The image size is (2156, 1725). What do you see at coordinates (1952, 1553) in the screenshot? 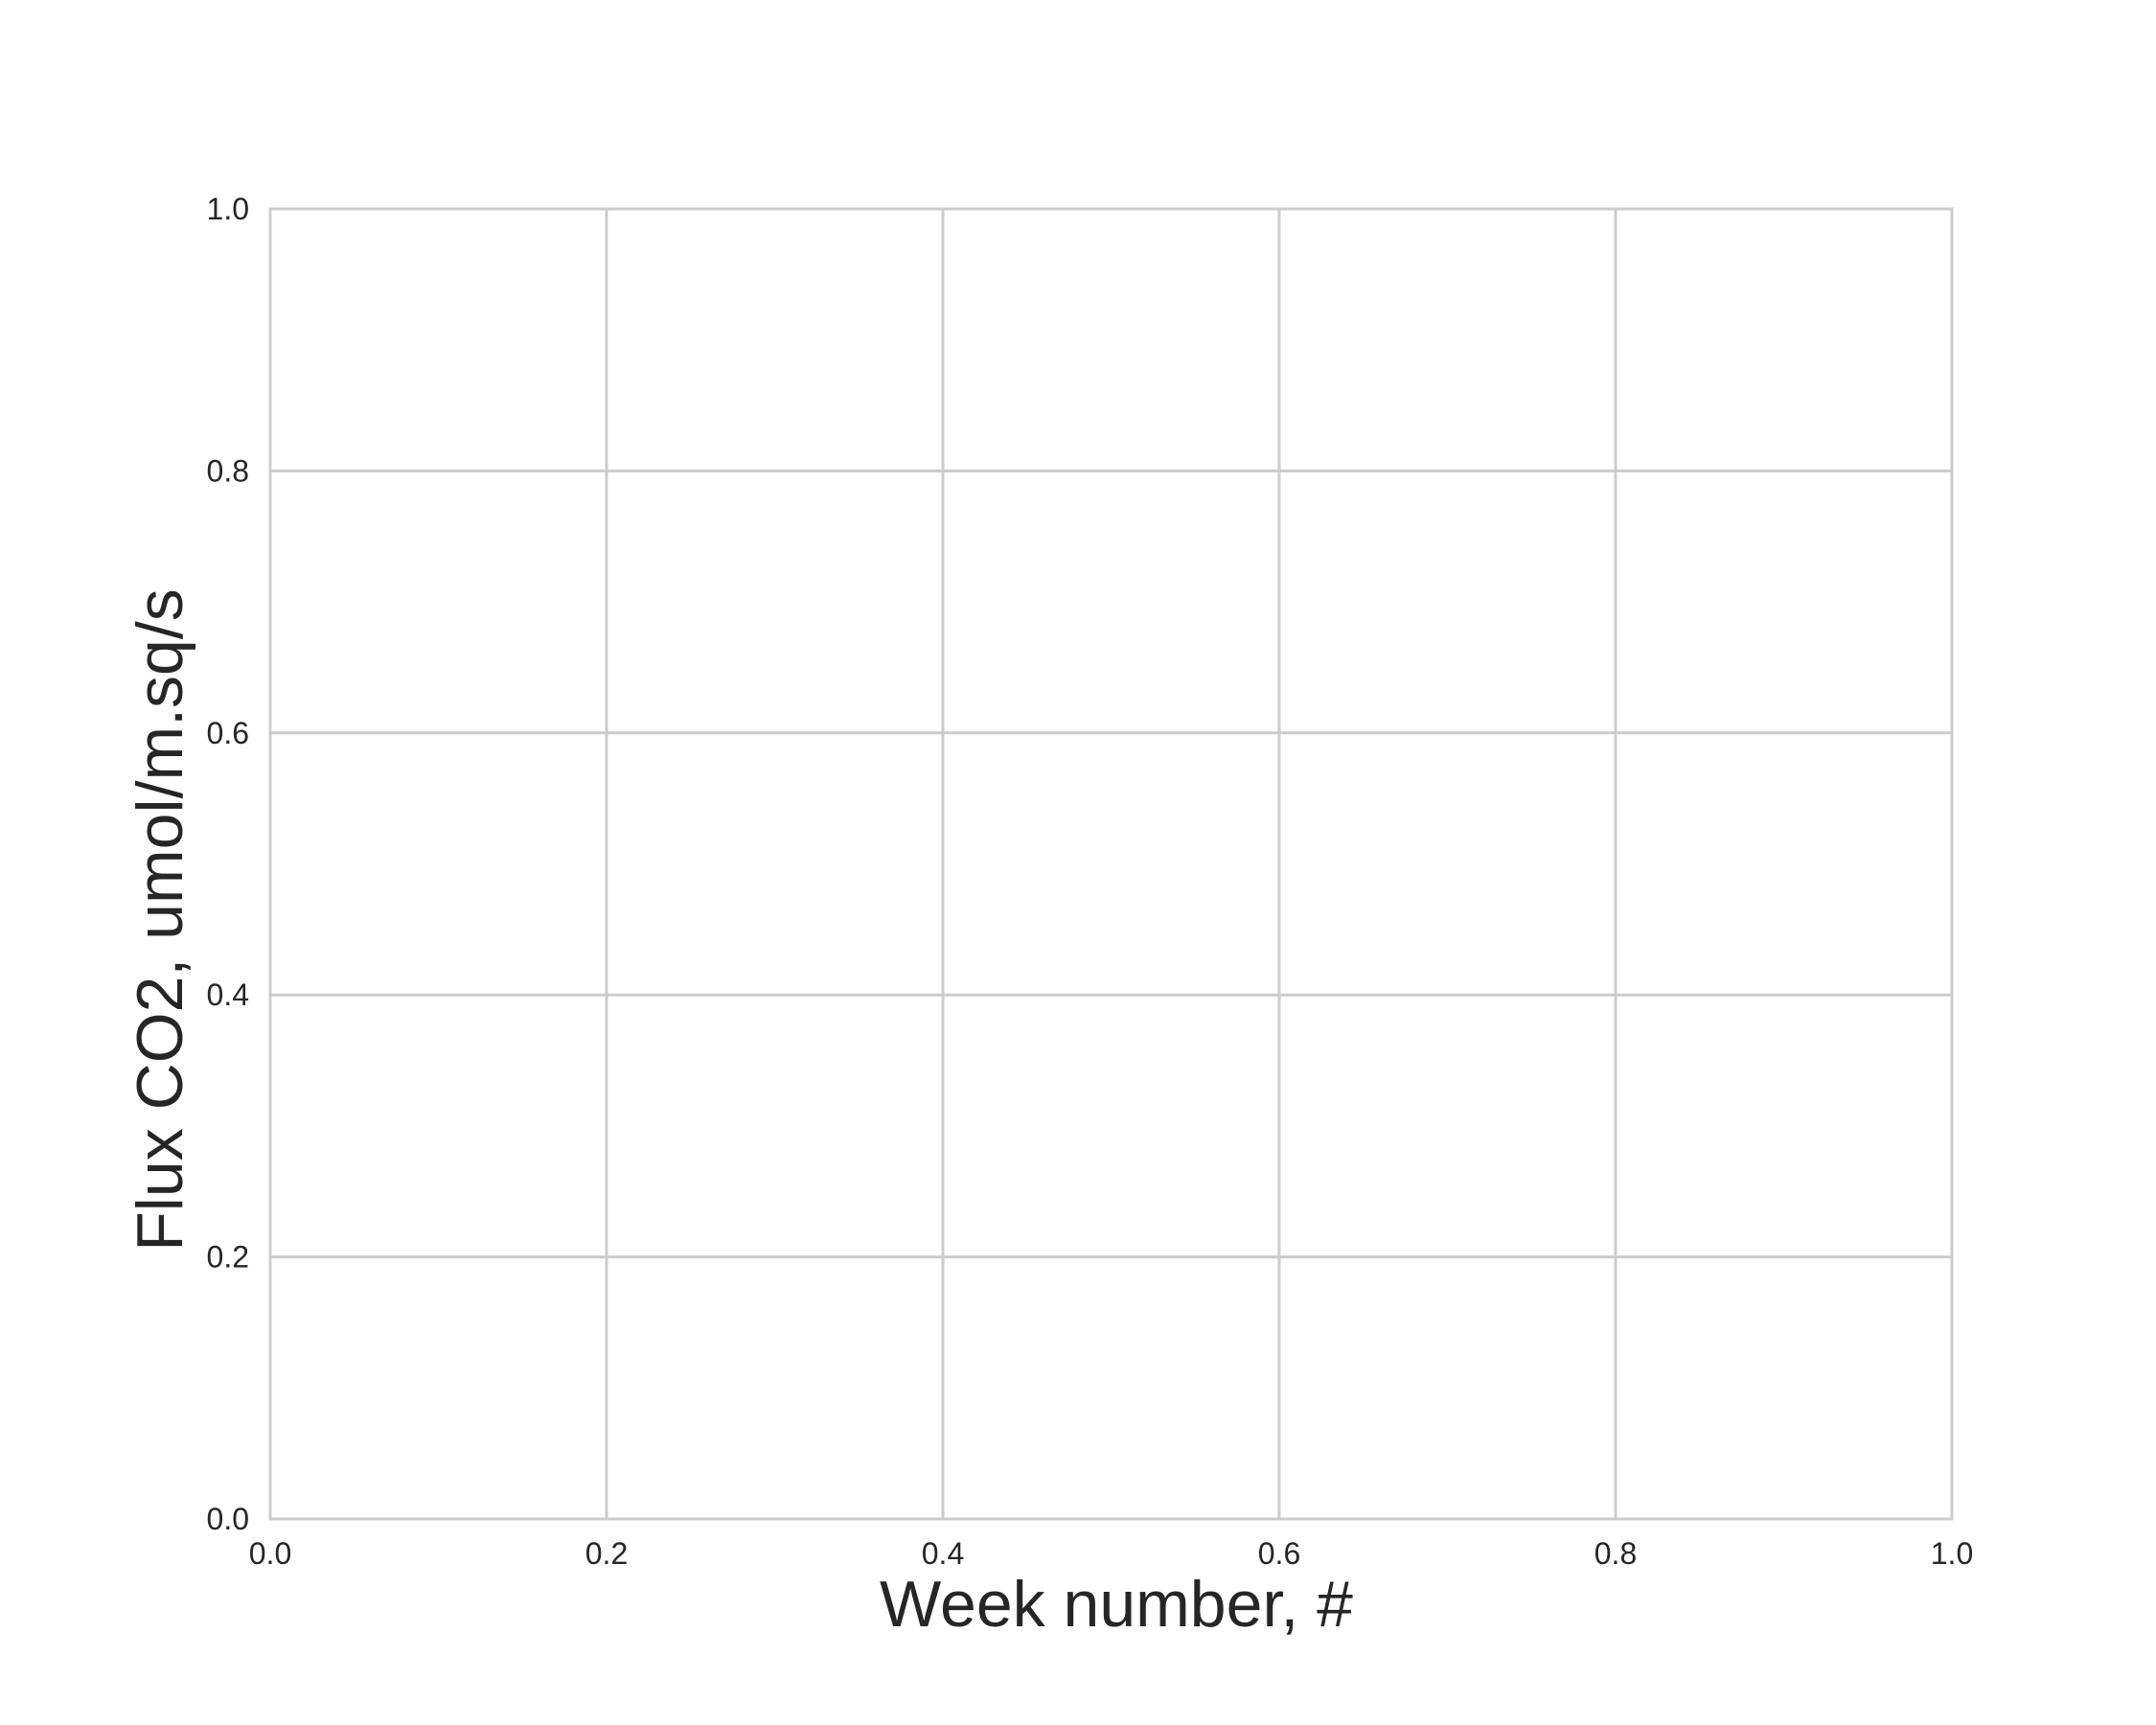
I see `x-tick-label: 1.0` at bounding box center [1952, 1553].